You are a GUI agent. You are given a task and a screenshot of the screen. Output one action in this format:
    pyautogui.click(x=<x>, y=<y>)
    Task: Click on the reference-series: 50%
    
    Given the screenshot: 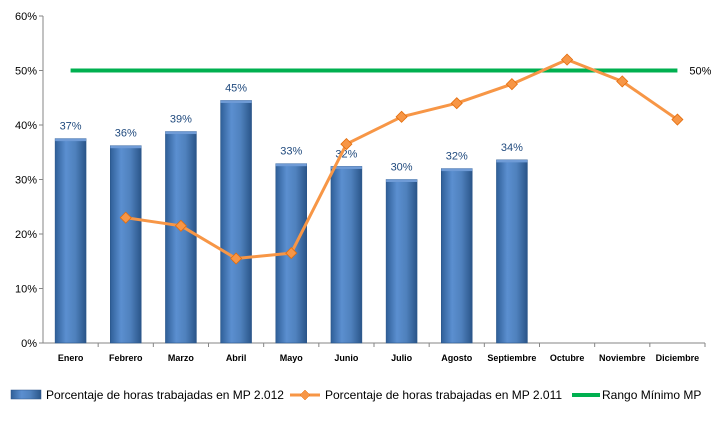 What is the action you would take?
    pyautogui.click(x=391, y=72)
    